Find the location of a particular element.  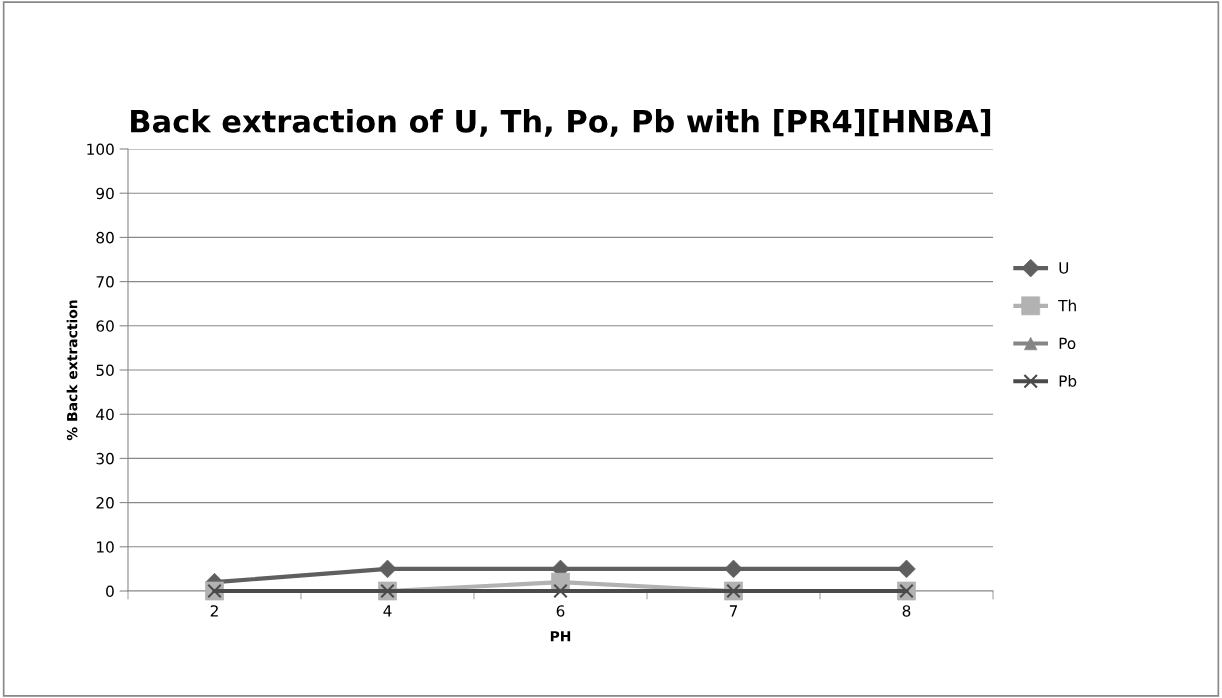

y-tick-label: 40 is located at coordinates (105, 414).